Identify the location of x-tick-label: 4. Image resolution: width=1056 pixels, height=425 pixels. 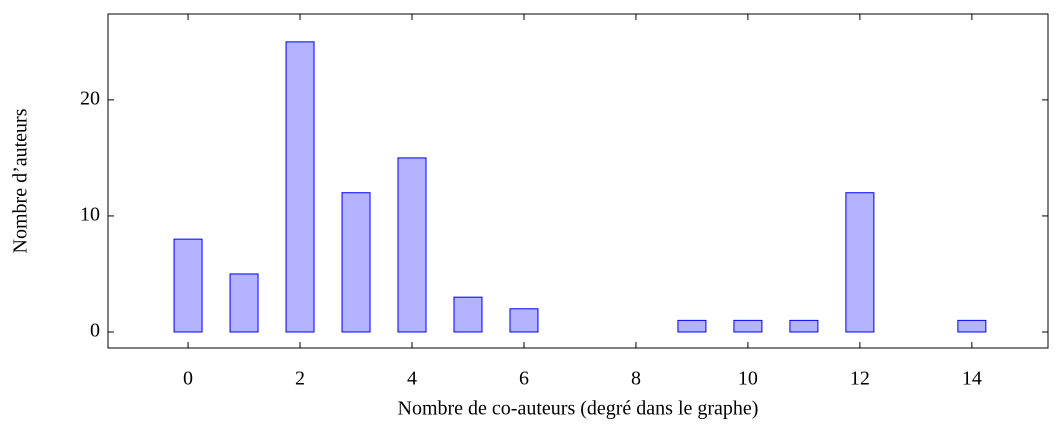
(412, 379).